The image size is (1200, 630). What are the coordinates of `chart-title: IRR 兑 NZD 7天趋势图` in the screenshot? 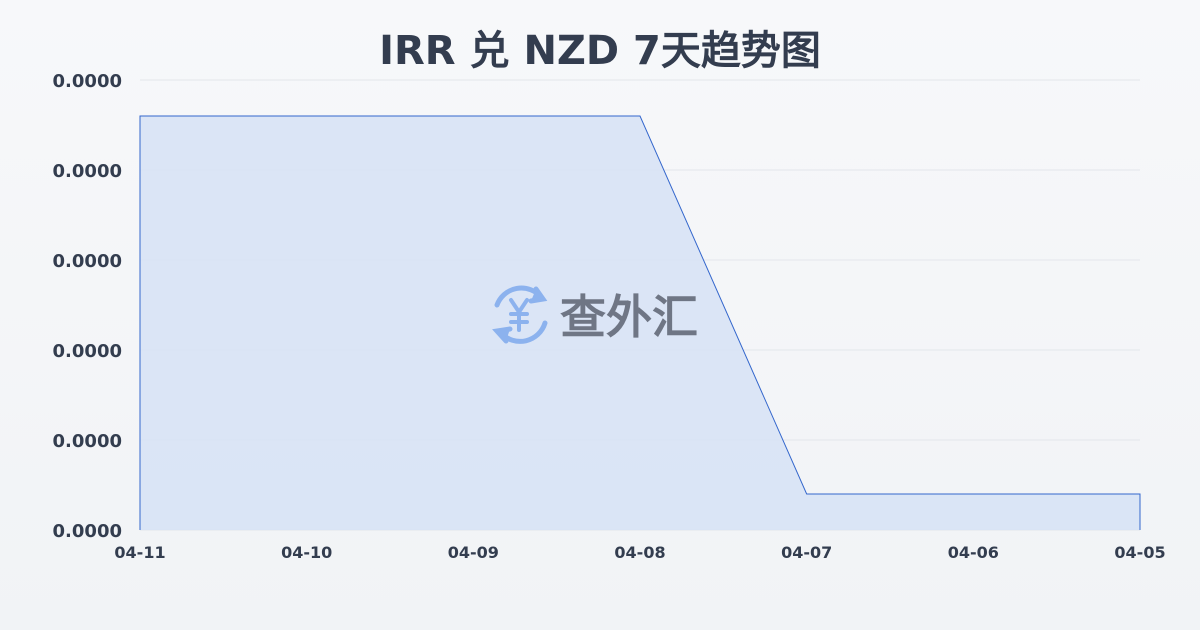 It's located at (600, 51).